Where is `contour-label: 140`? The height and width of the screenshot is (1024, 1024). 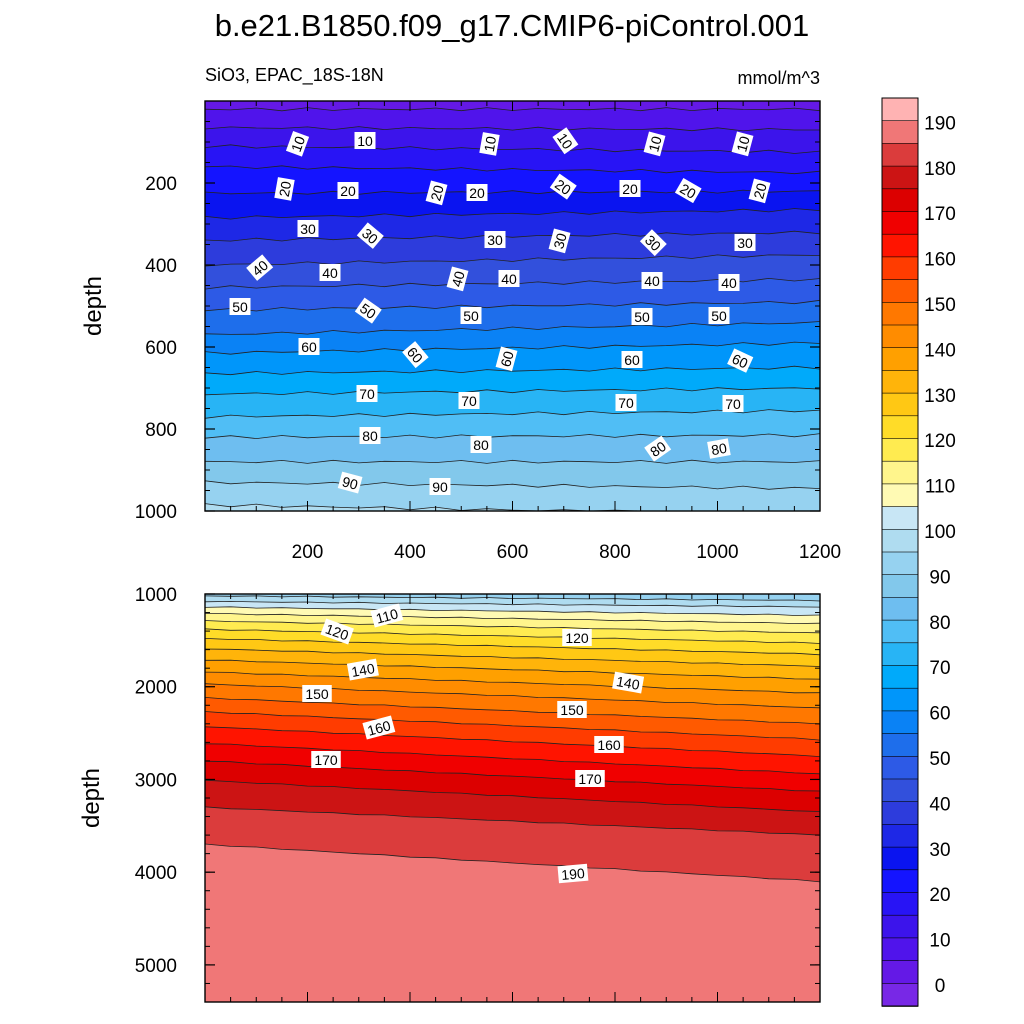
contour-label: 140 is located at coordinates (362, 669).